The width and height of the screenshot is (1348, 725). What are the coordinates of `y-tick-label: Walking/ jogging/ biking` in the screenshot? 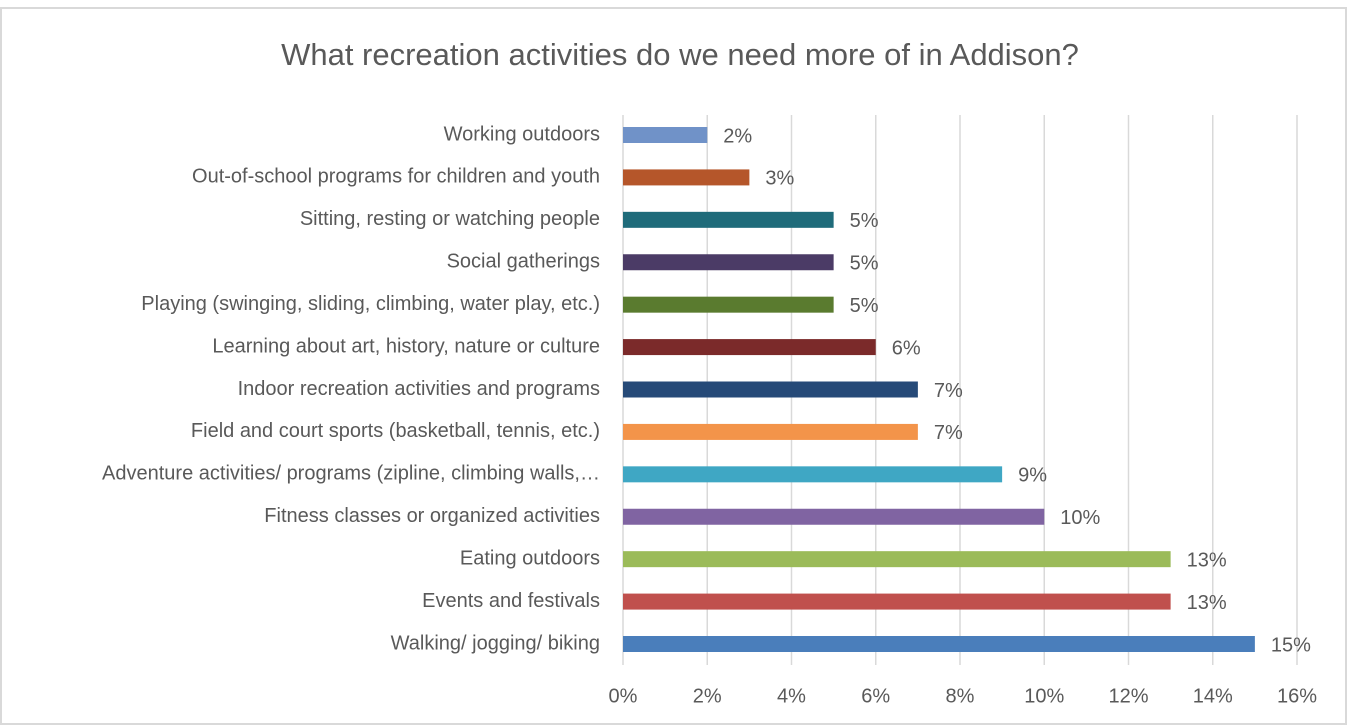 It's located at (495, 643).